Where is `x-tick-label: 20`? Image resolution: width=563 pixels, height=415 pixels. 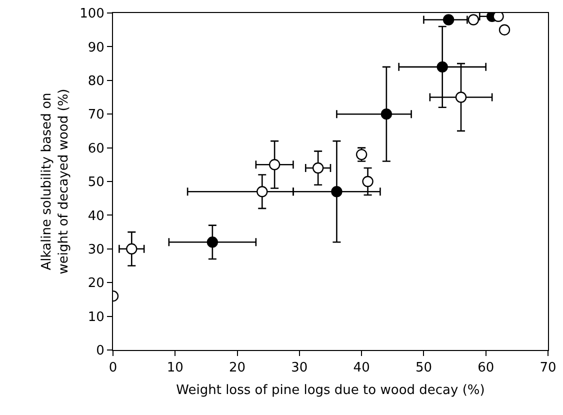 x-tick-label: 20 is located at coordinates (237, 368).